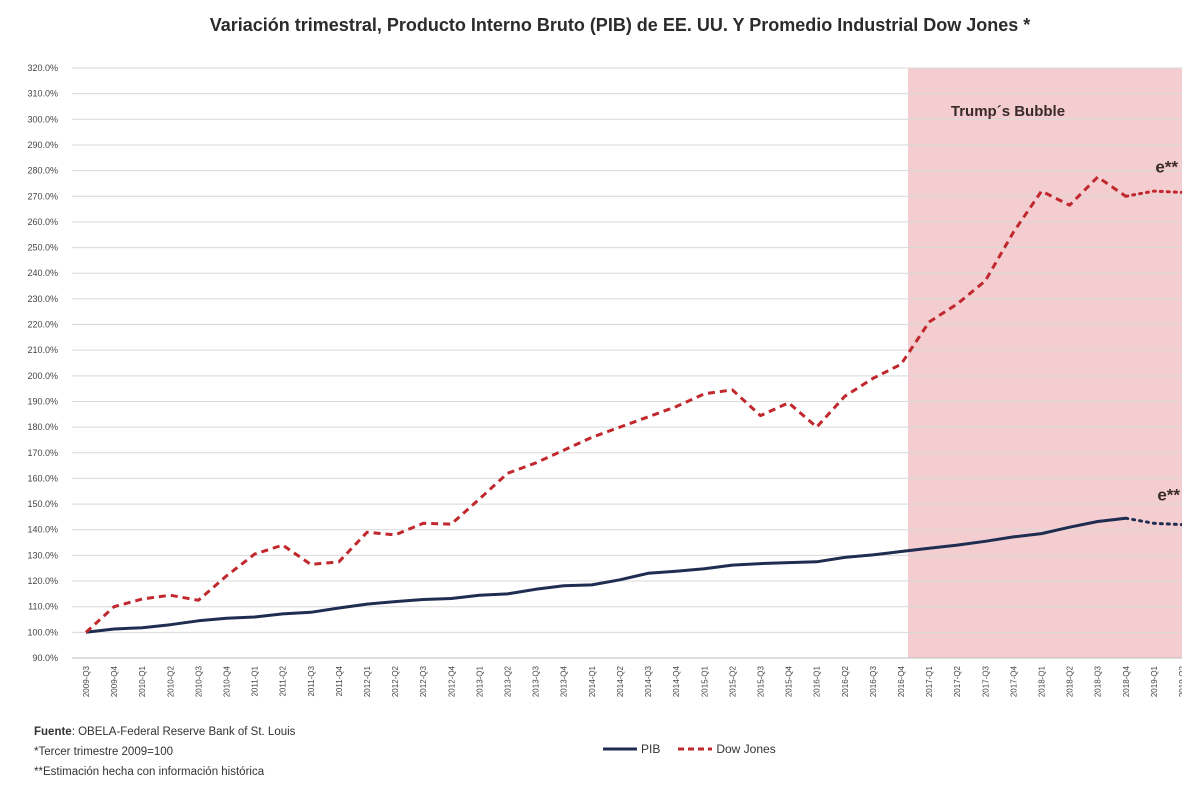  What do you see at coordinates (42, 555) in the screenshot?
I see `y-tick-label: 130.0%` at bounding box center [42, 555].